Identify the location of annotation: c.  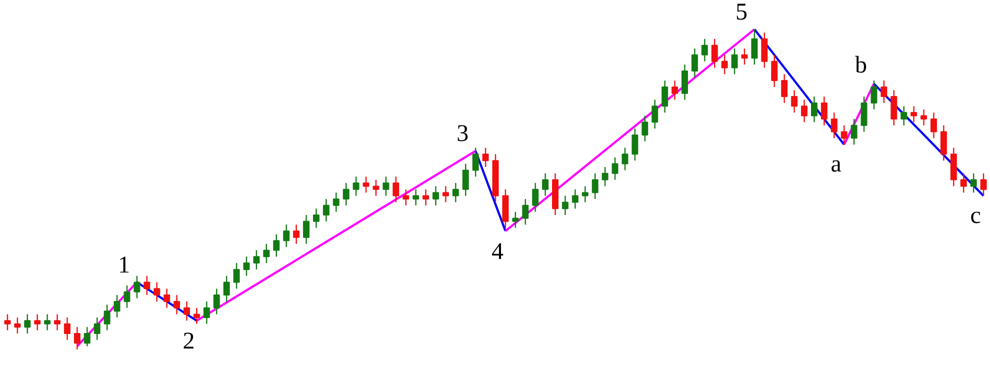
(975, 215).